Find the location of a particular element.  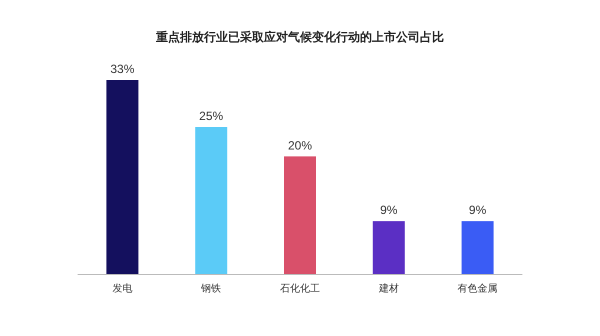

data-label: 25% is located at coordinates (211, 116).